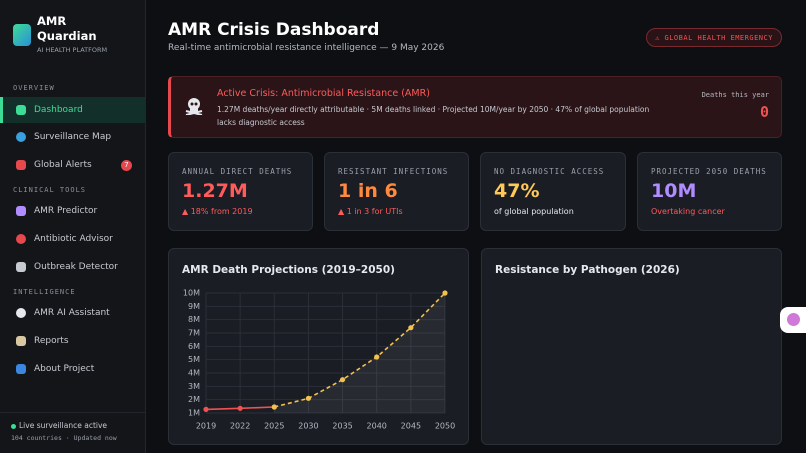 This screenshot has height=453, width=806. I want to click on stat-note: of global population, so click(534, 211).